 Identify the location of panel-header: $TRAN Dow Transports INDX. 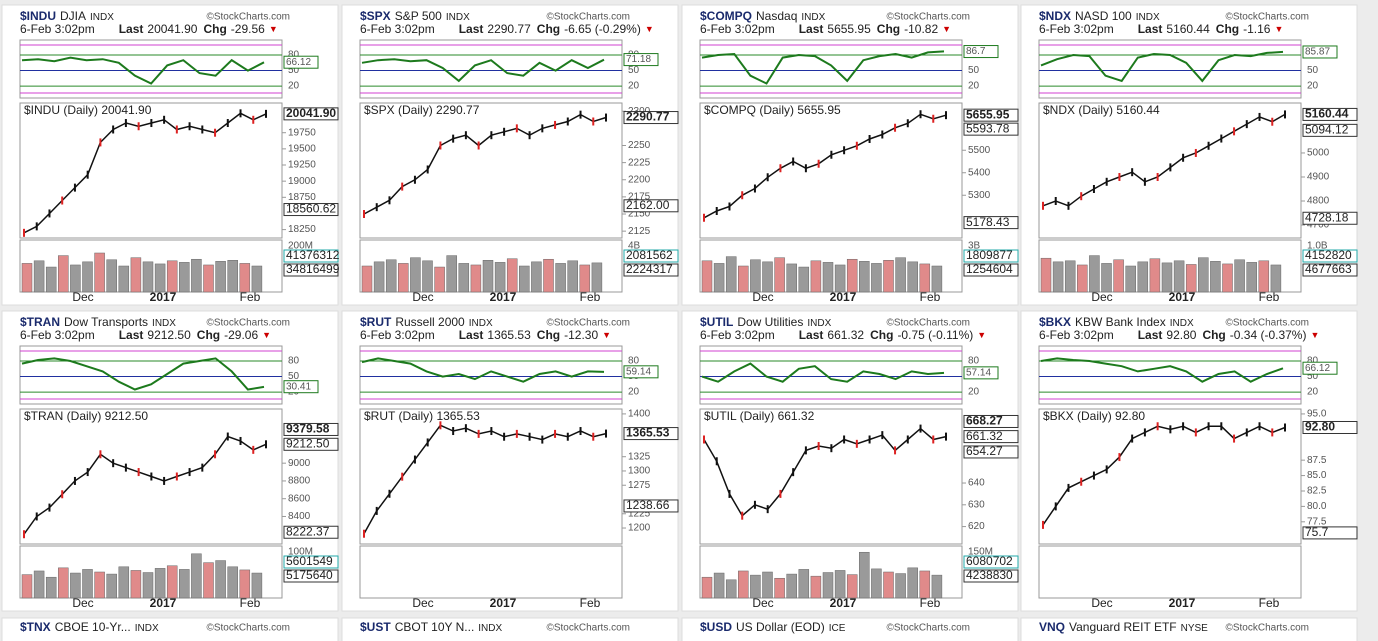
(98, 322).